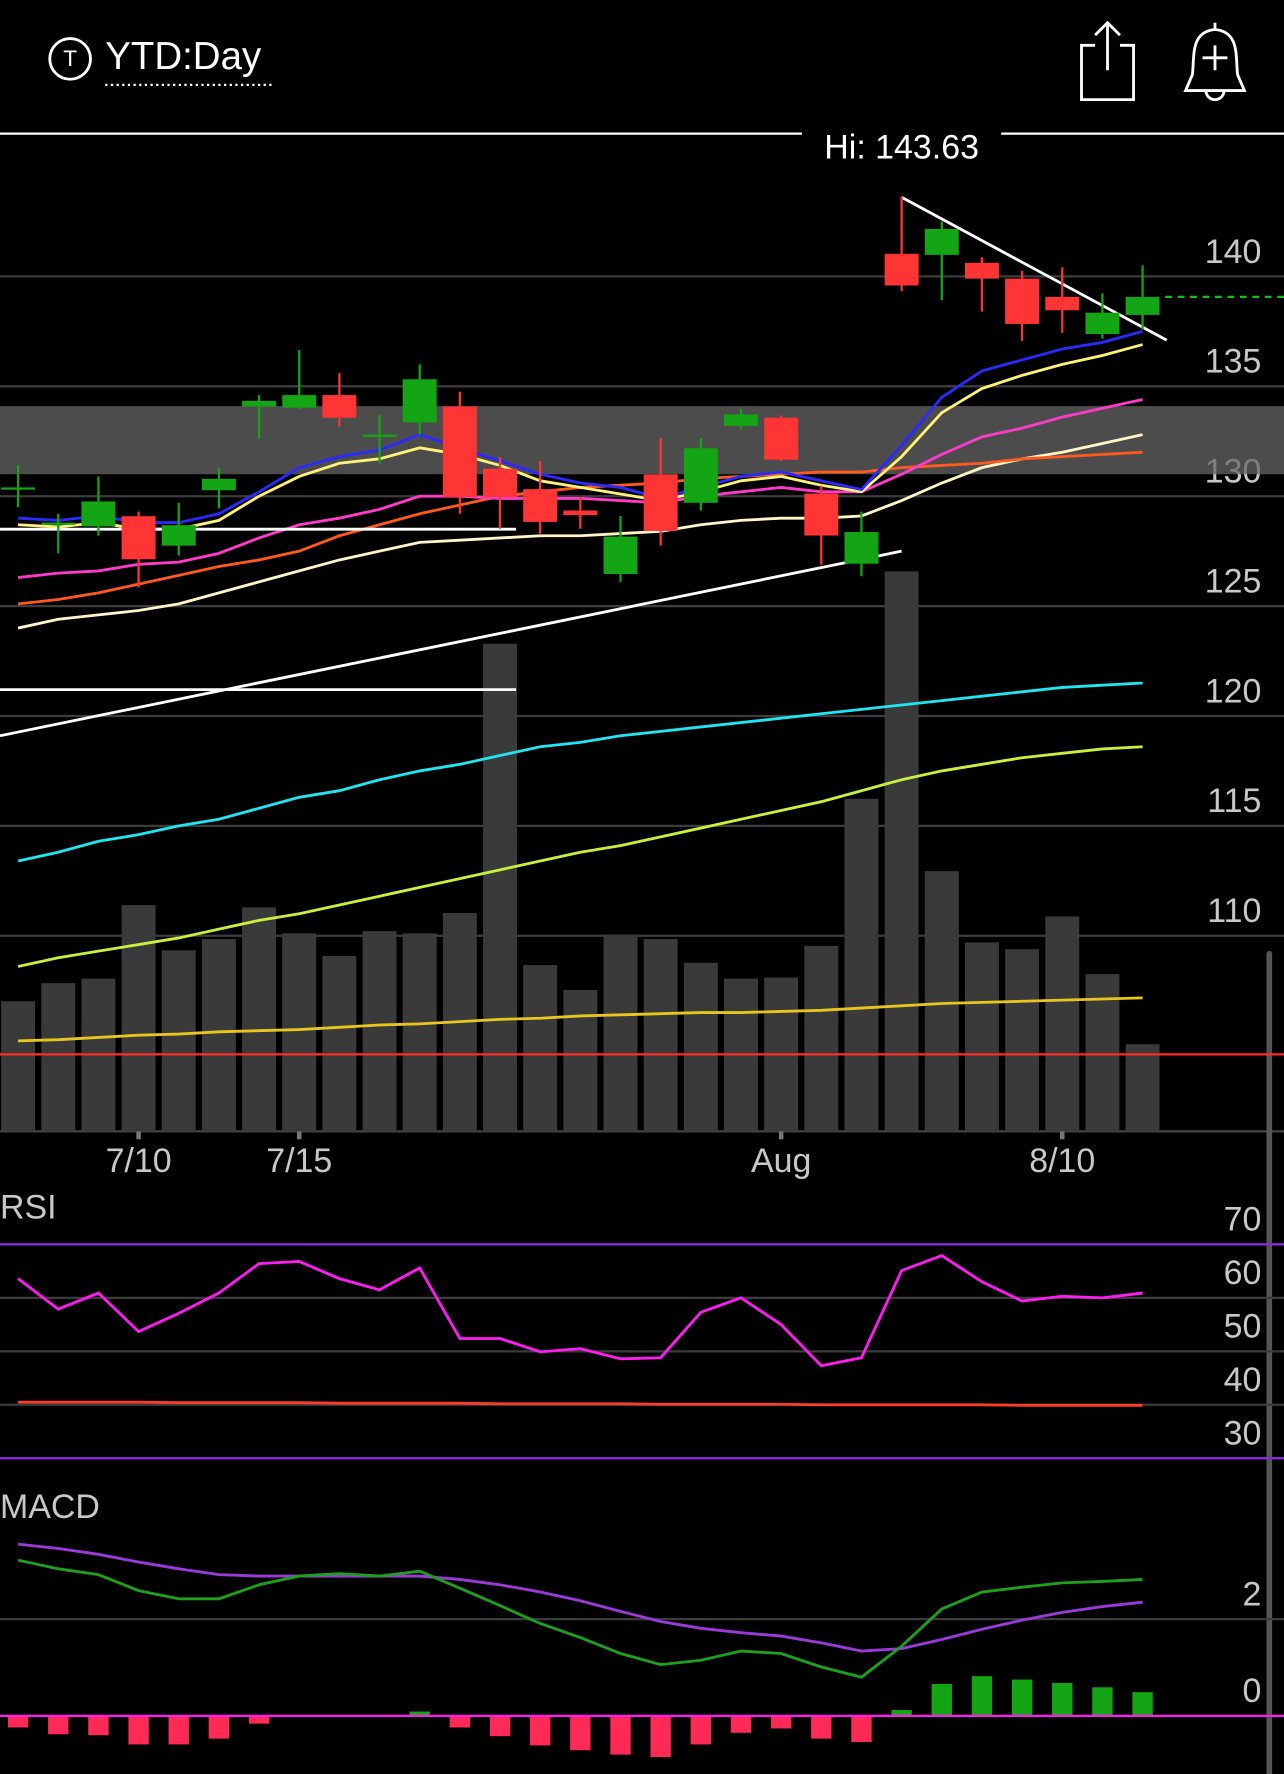 Image resolution: width=1284 pixels, height=1774 pixels. I want to click on y-tick-label: 0, so click(1251, 1691).